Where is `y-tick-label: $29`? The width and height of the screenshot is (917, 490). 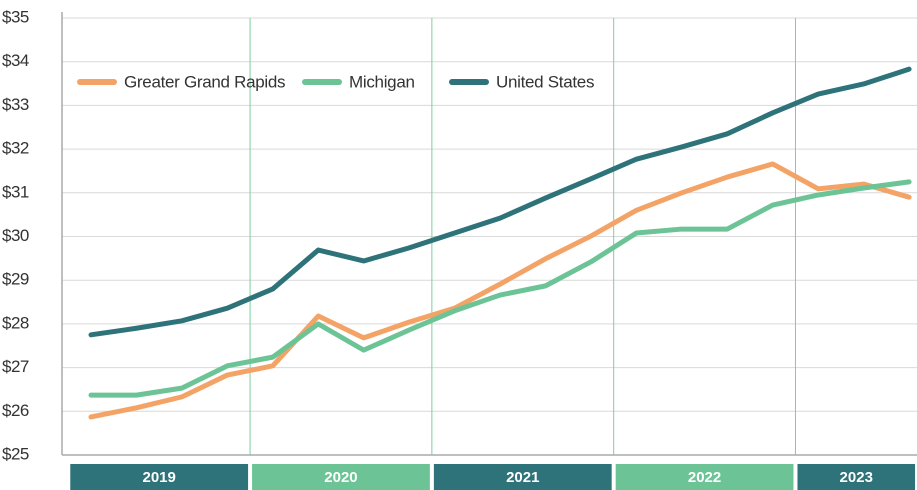
y-tick-label: $29 is located at coordinates (15, 279).